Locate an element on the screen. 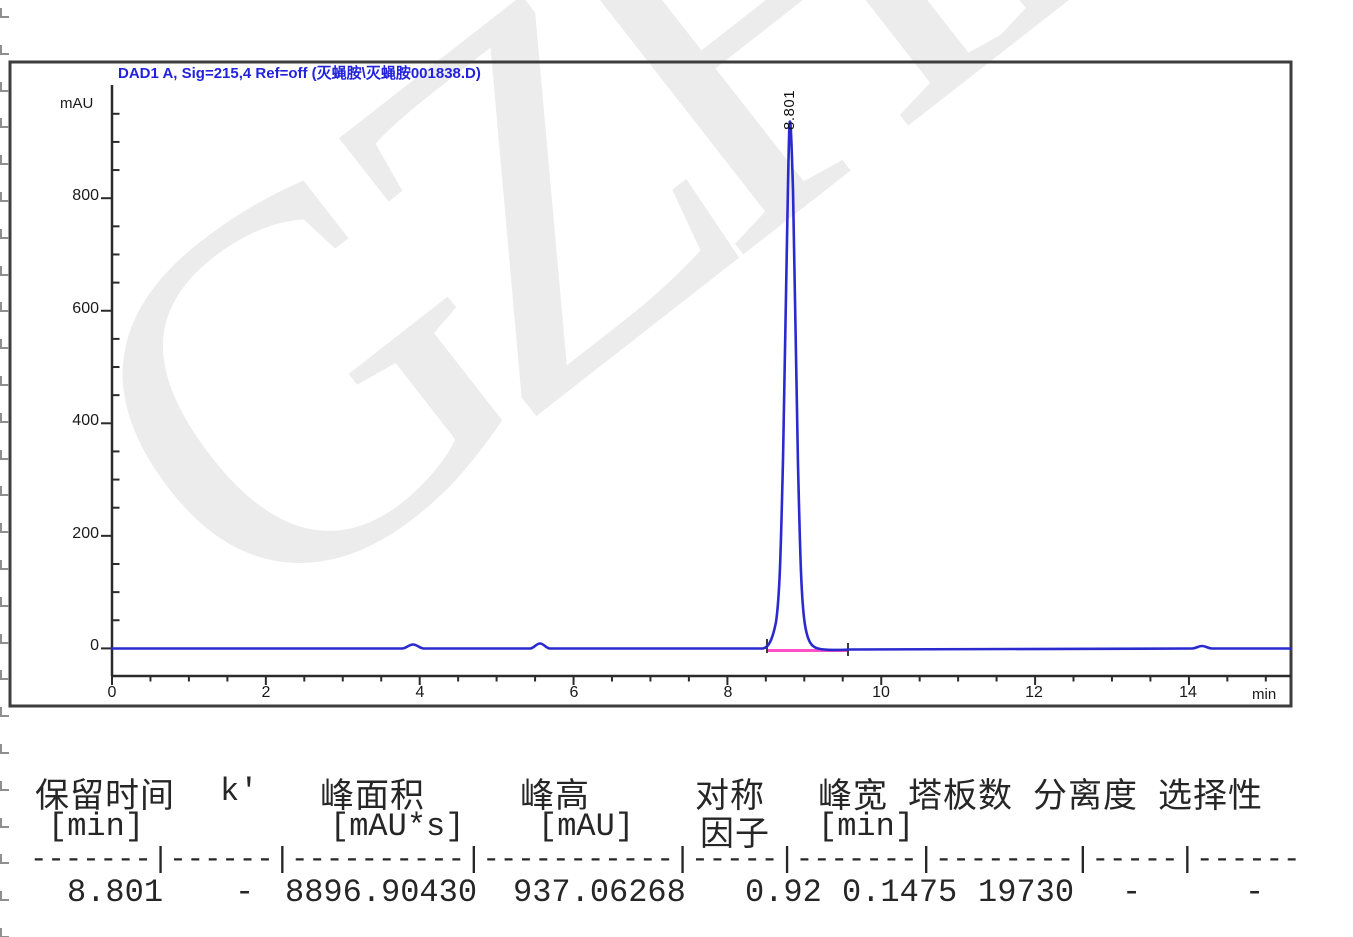  value-plates: 19730 is located at coordinates (1026, 892).